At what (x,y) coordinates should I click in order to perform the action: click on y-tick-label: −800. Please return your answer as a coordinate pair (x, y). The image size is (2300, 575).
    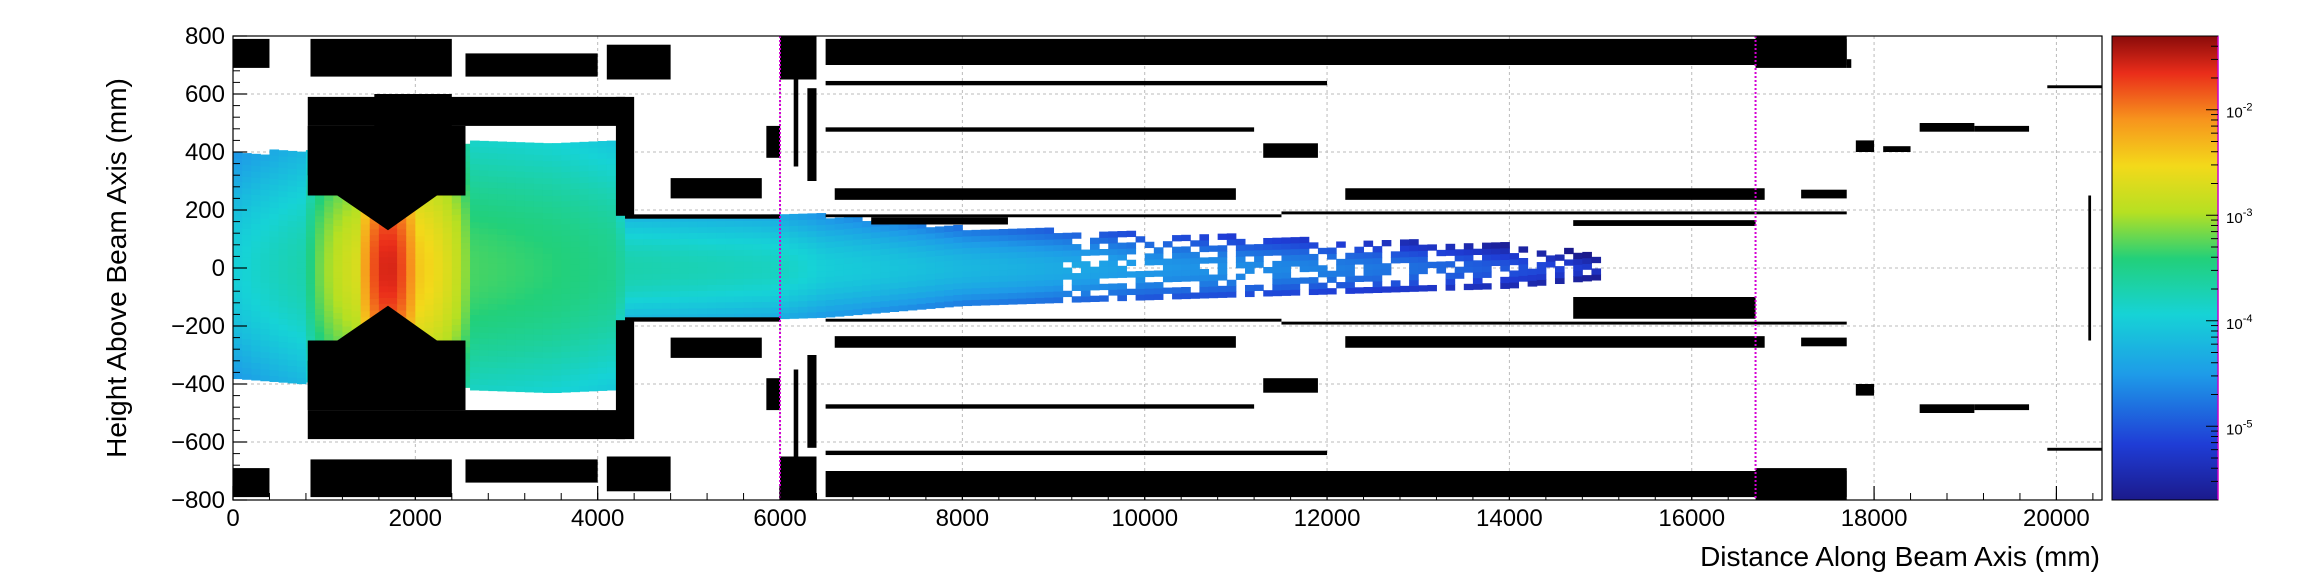
    Looking at the image, I should click on (198, 500).